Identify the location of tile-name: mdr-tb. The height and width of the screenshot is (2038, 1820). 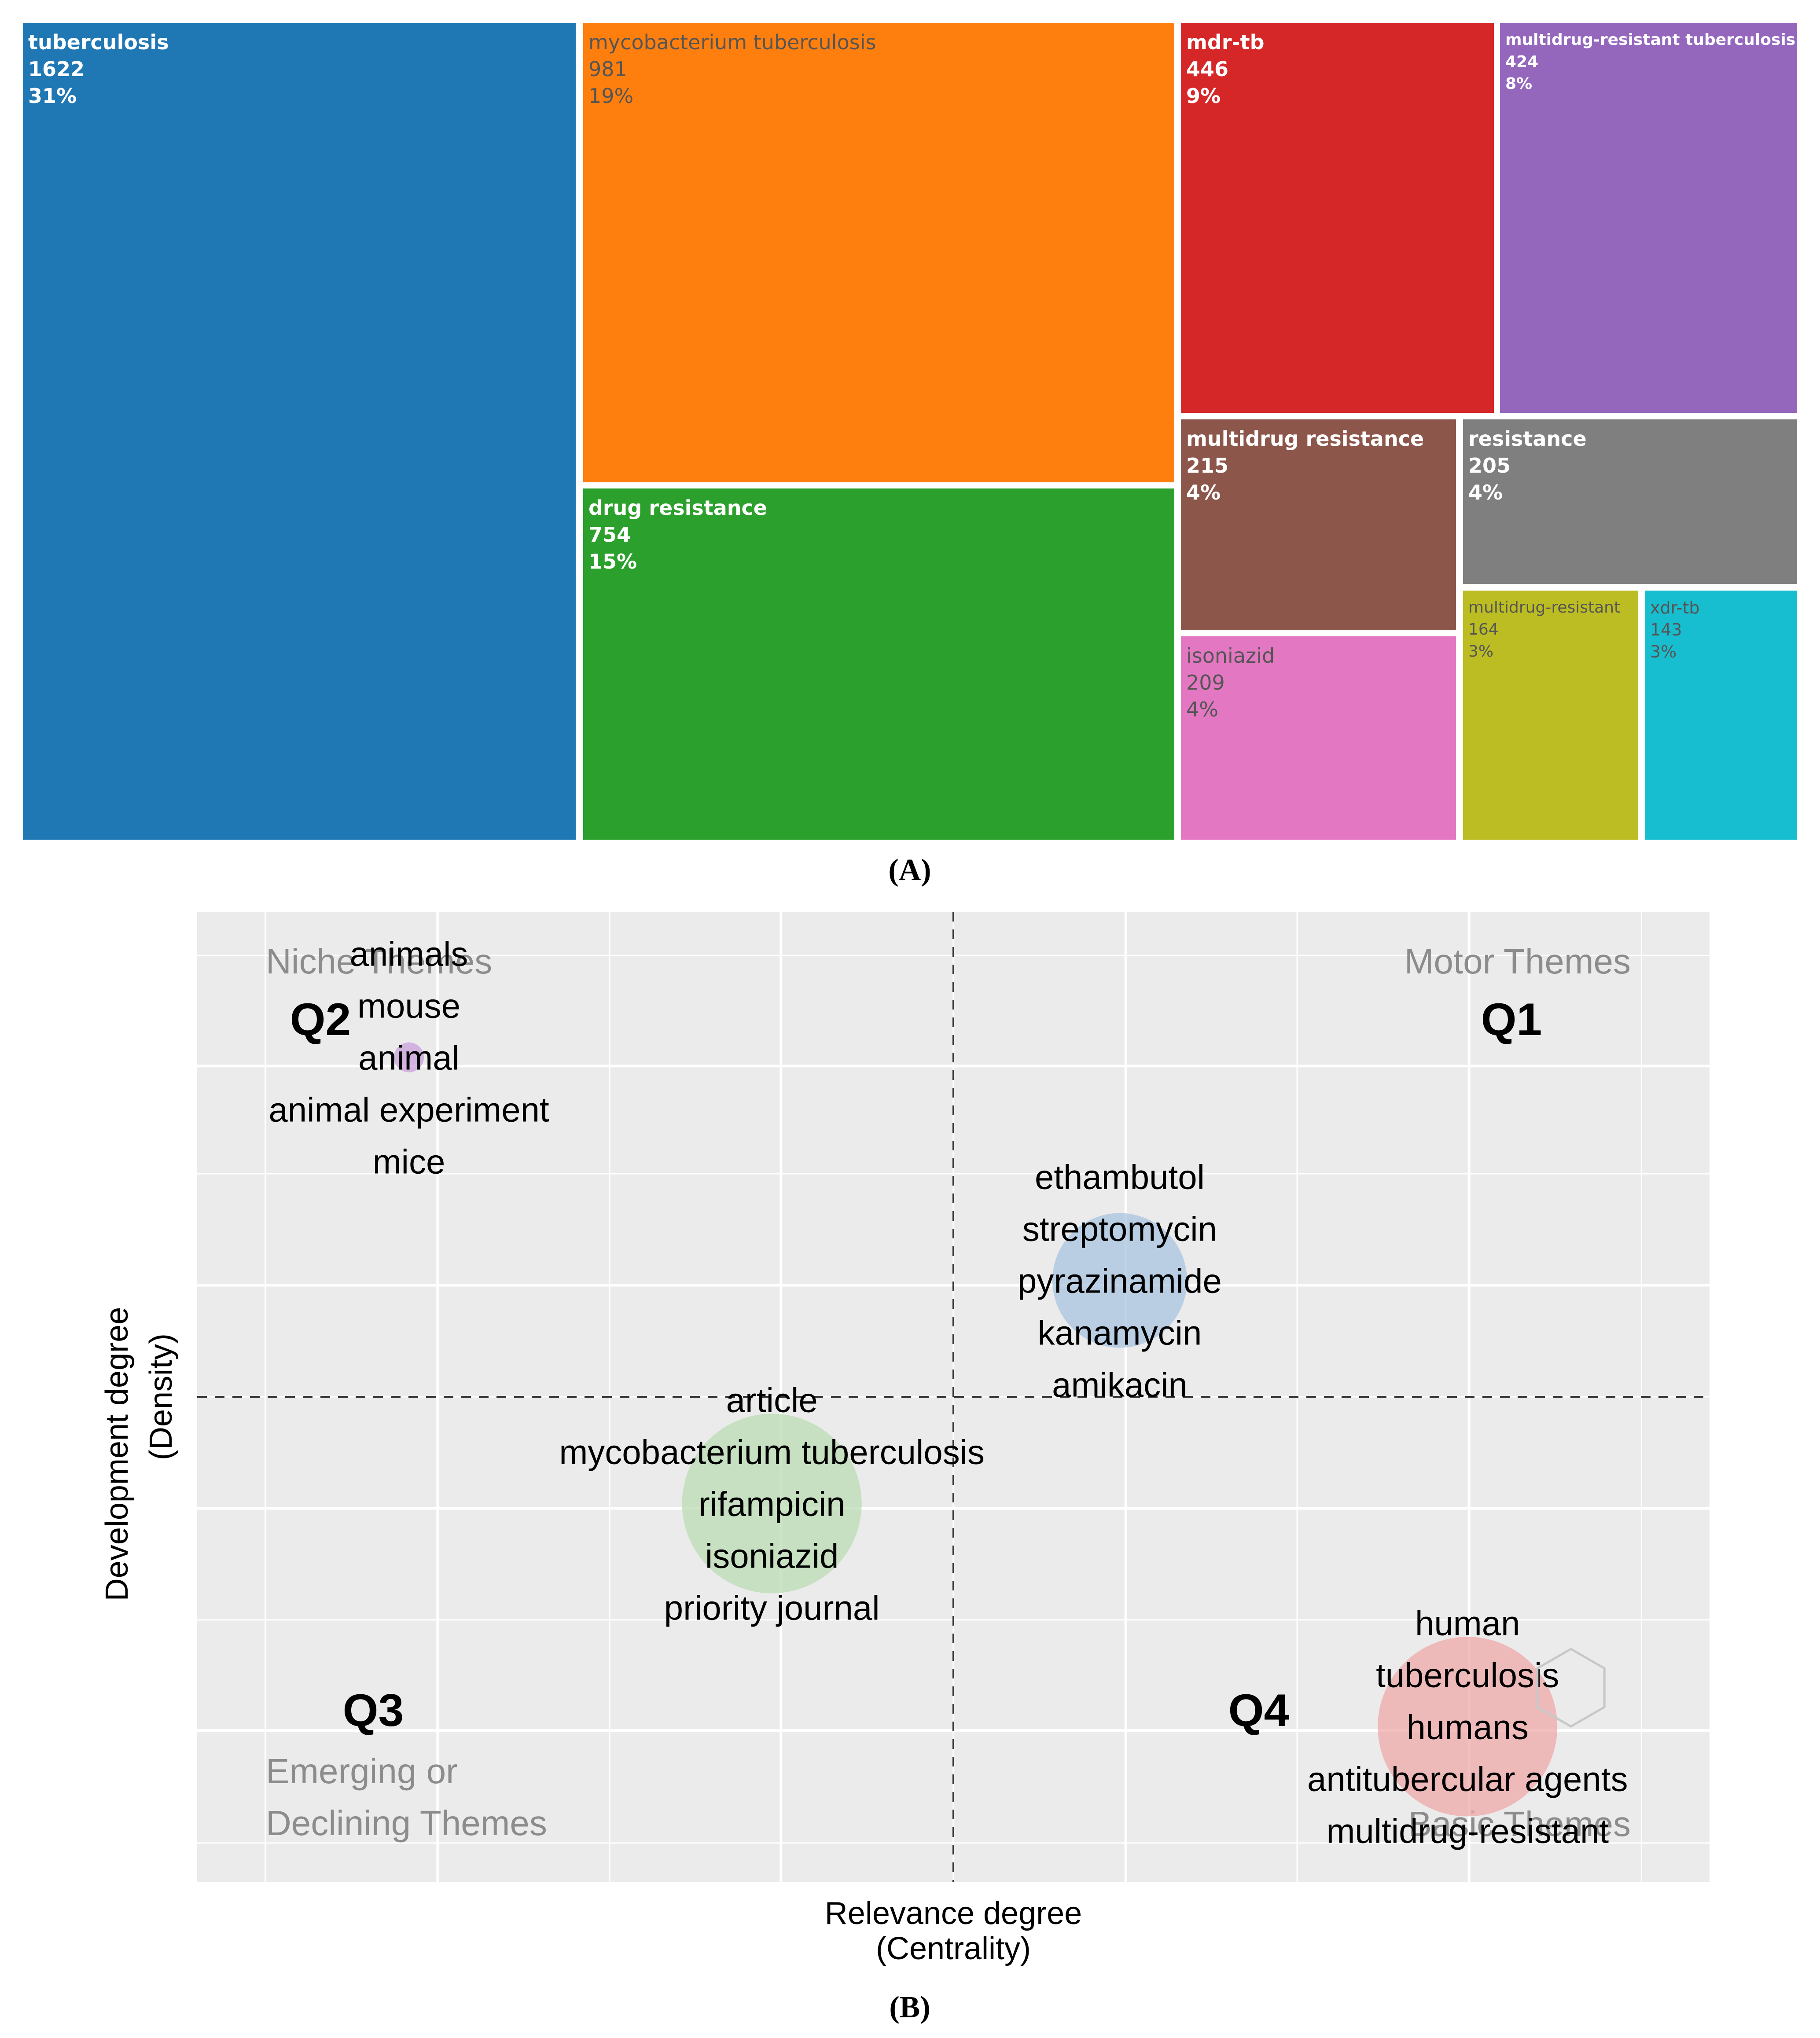
(1225, 42).